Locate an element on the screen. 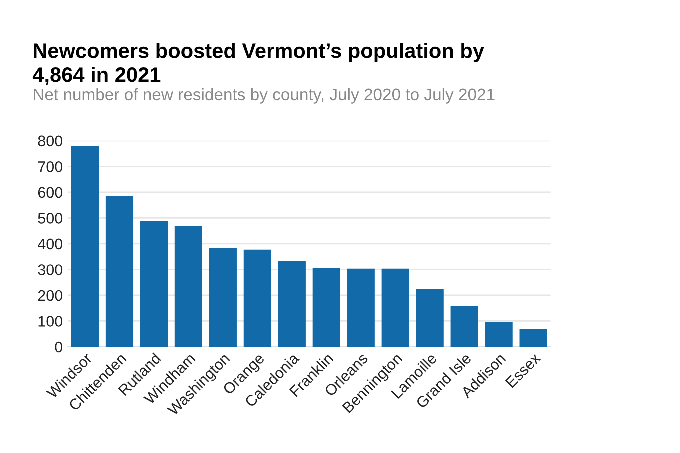  y-tick-label: 500 is located at coordinates (50, 218).